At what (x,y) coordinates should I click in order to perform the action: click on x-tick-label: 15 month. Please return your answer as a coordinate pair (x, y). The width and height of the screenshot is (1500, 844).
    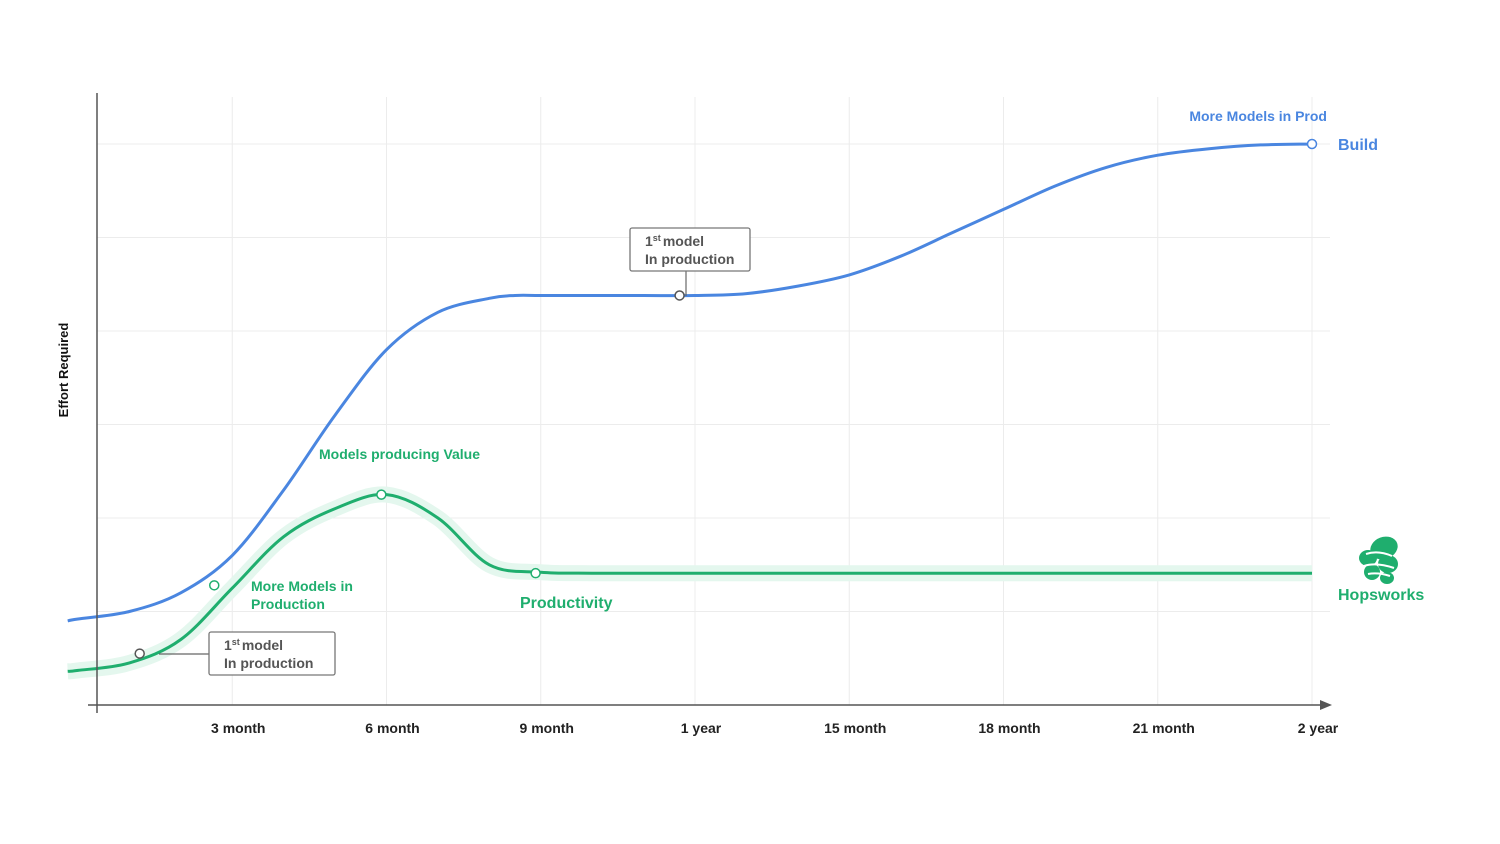
    Looking at the image, I should click on (855, 728).